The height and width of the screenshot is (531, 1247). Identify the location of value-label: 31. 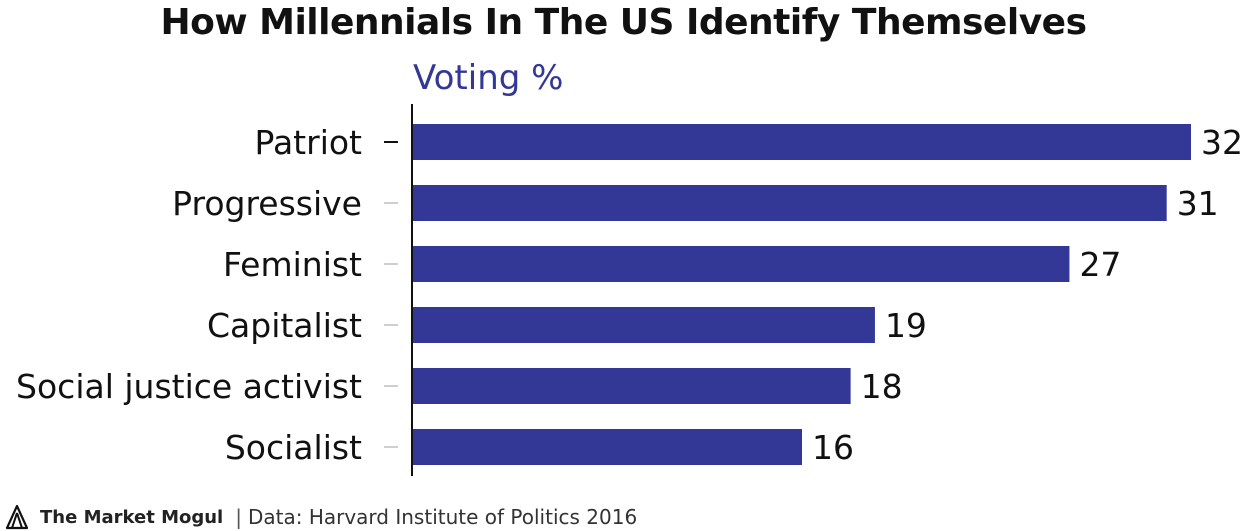
(1198, 203).